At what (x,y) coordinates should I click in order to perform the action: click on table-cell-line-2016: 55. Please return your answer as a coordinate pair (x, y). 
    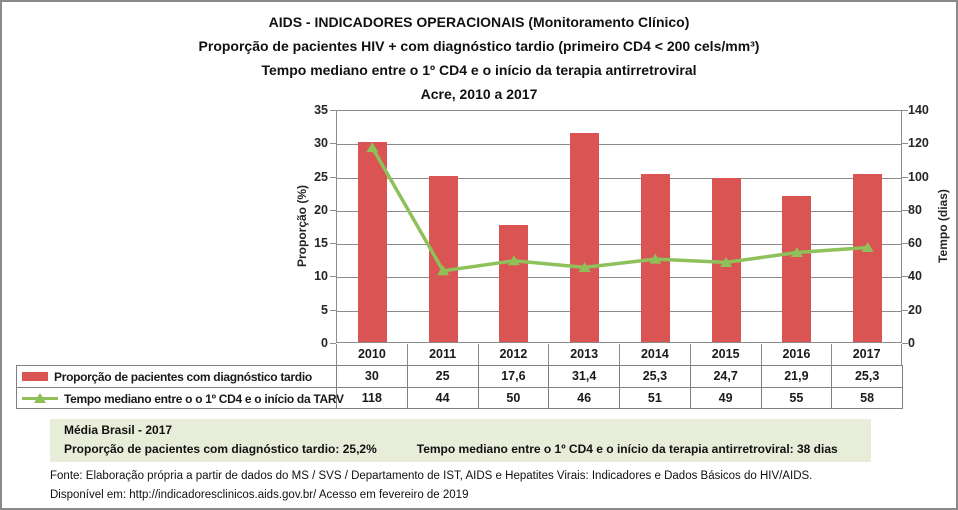
    Looking at the image, I should click on (796, 398).